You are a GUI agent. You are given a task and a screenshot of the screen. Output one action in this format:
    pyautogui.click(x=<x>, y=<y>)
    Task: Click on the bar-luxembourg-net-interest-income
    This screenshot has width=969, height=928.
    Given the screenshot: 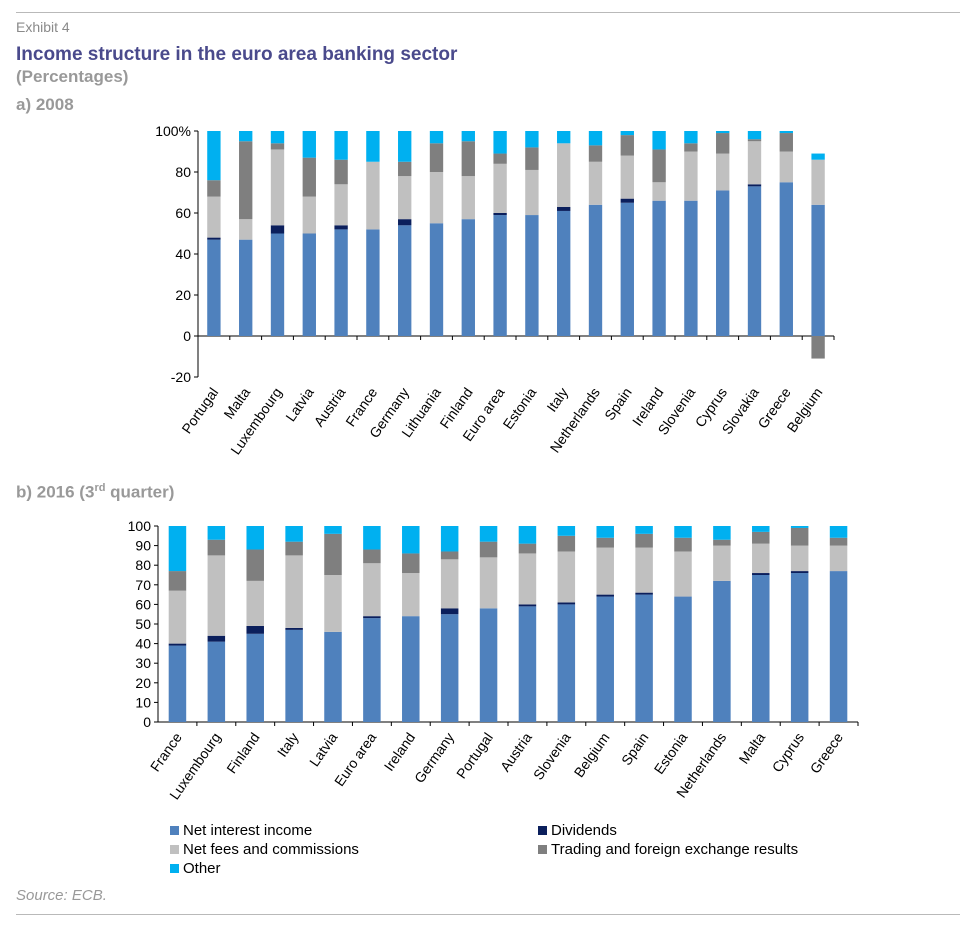 What is the action you would take?
    pyautogui.click(x=216, y=681)
    